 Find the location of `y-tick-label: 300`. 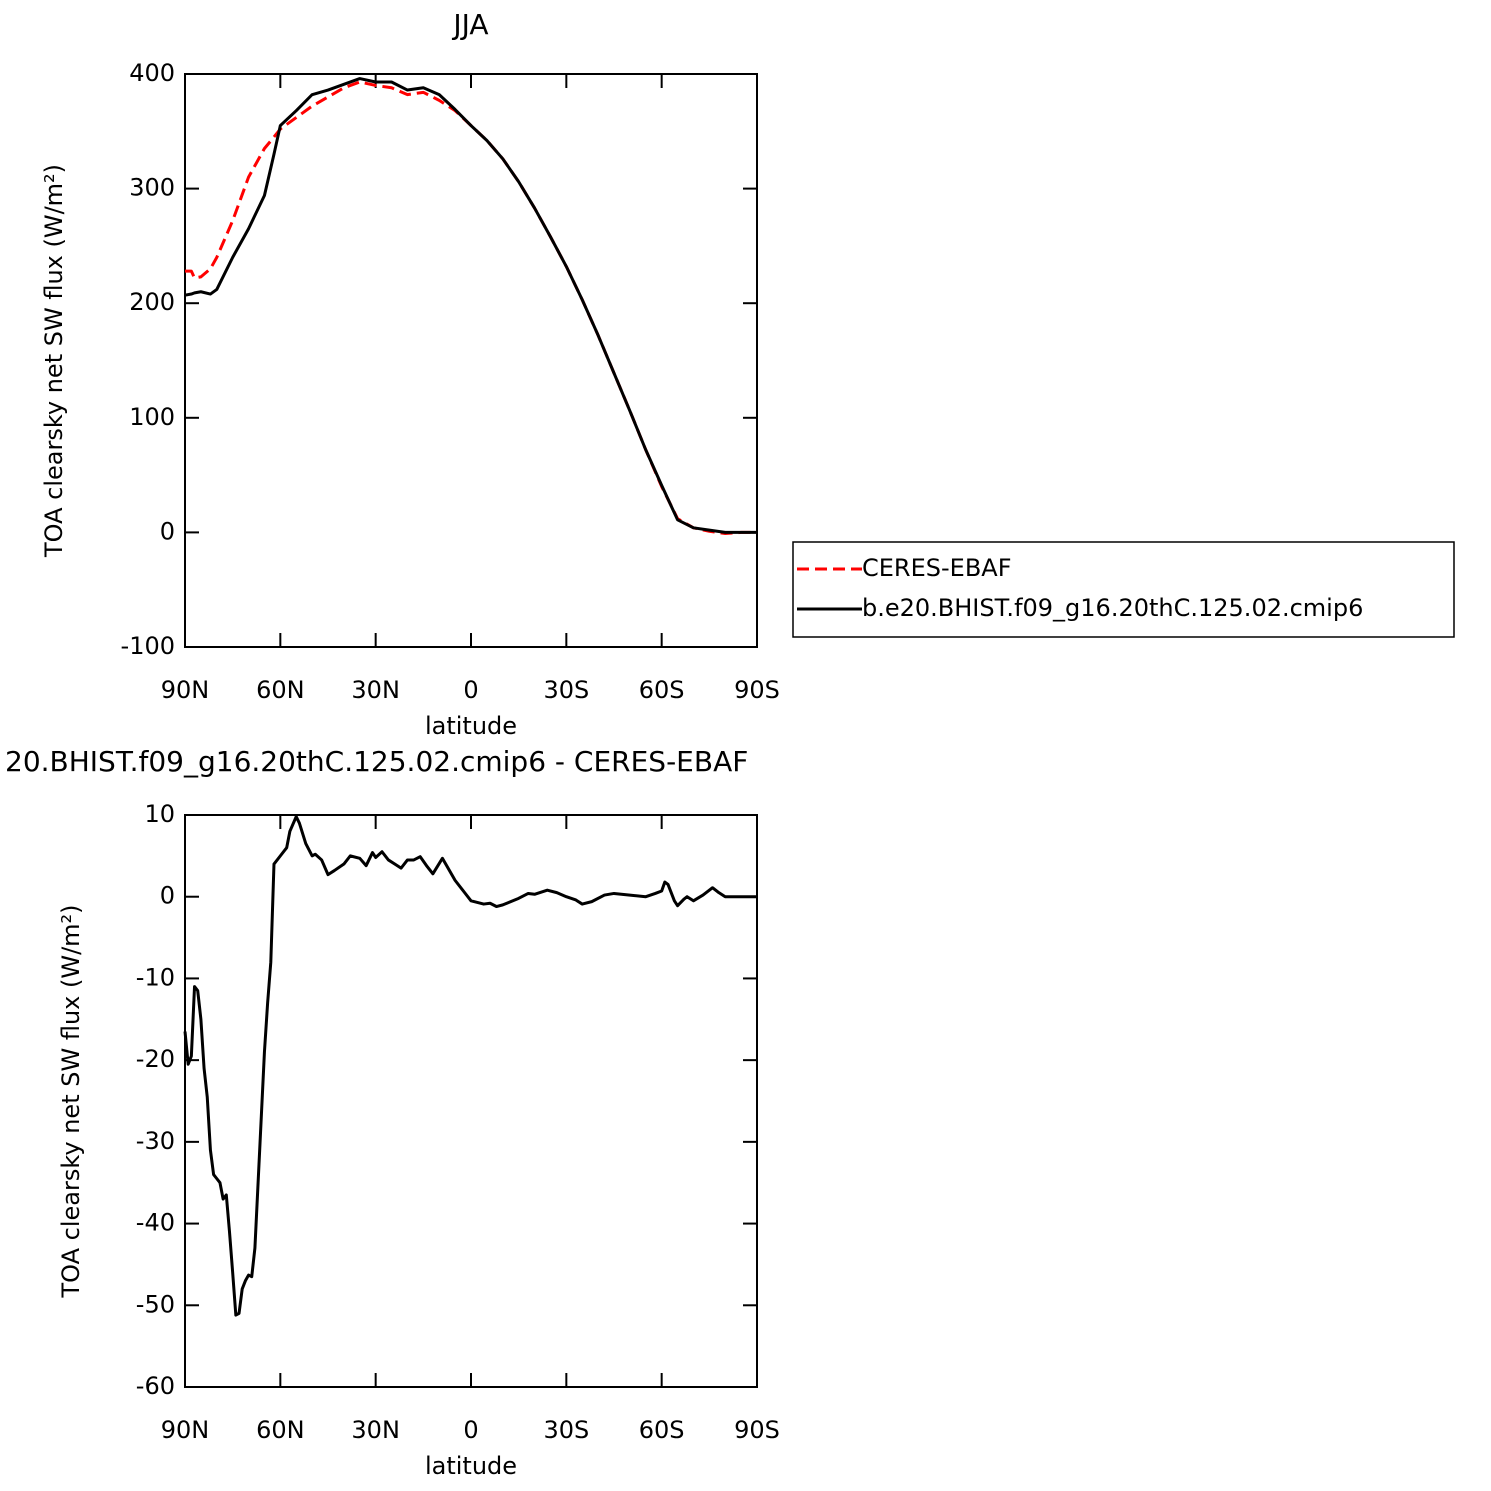

y-tick-label: 300 is located at coordinates (152, 188).